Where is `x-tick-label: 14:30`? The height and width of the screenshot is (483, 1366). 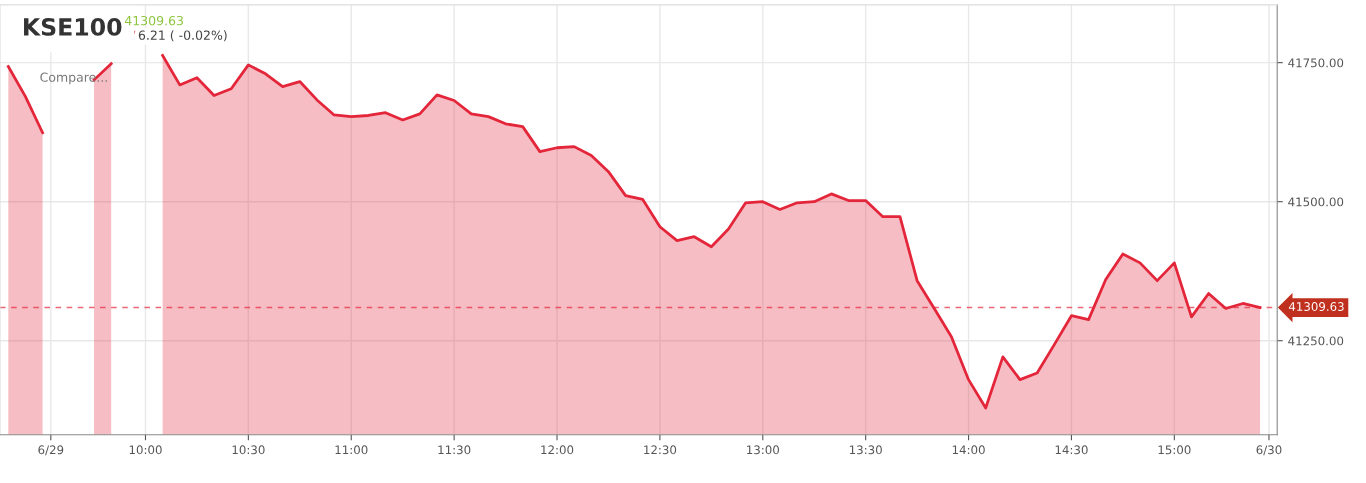
x-tick-label: 14:30 is located at coordinates (1071, 450).